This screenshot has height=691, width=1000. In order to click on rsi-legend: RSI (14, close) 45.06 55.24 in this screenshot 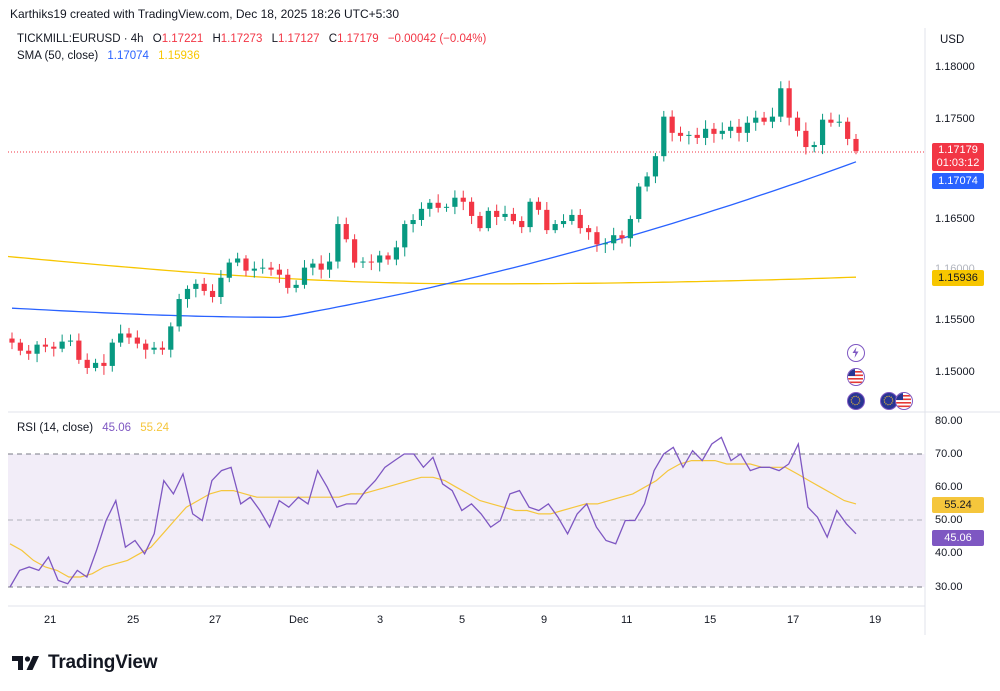, I will do `click(93, 428)`.